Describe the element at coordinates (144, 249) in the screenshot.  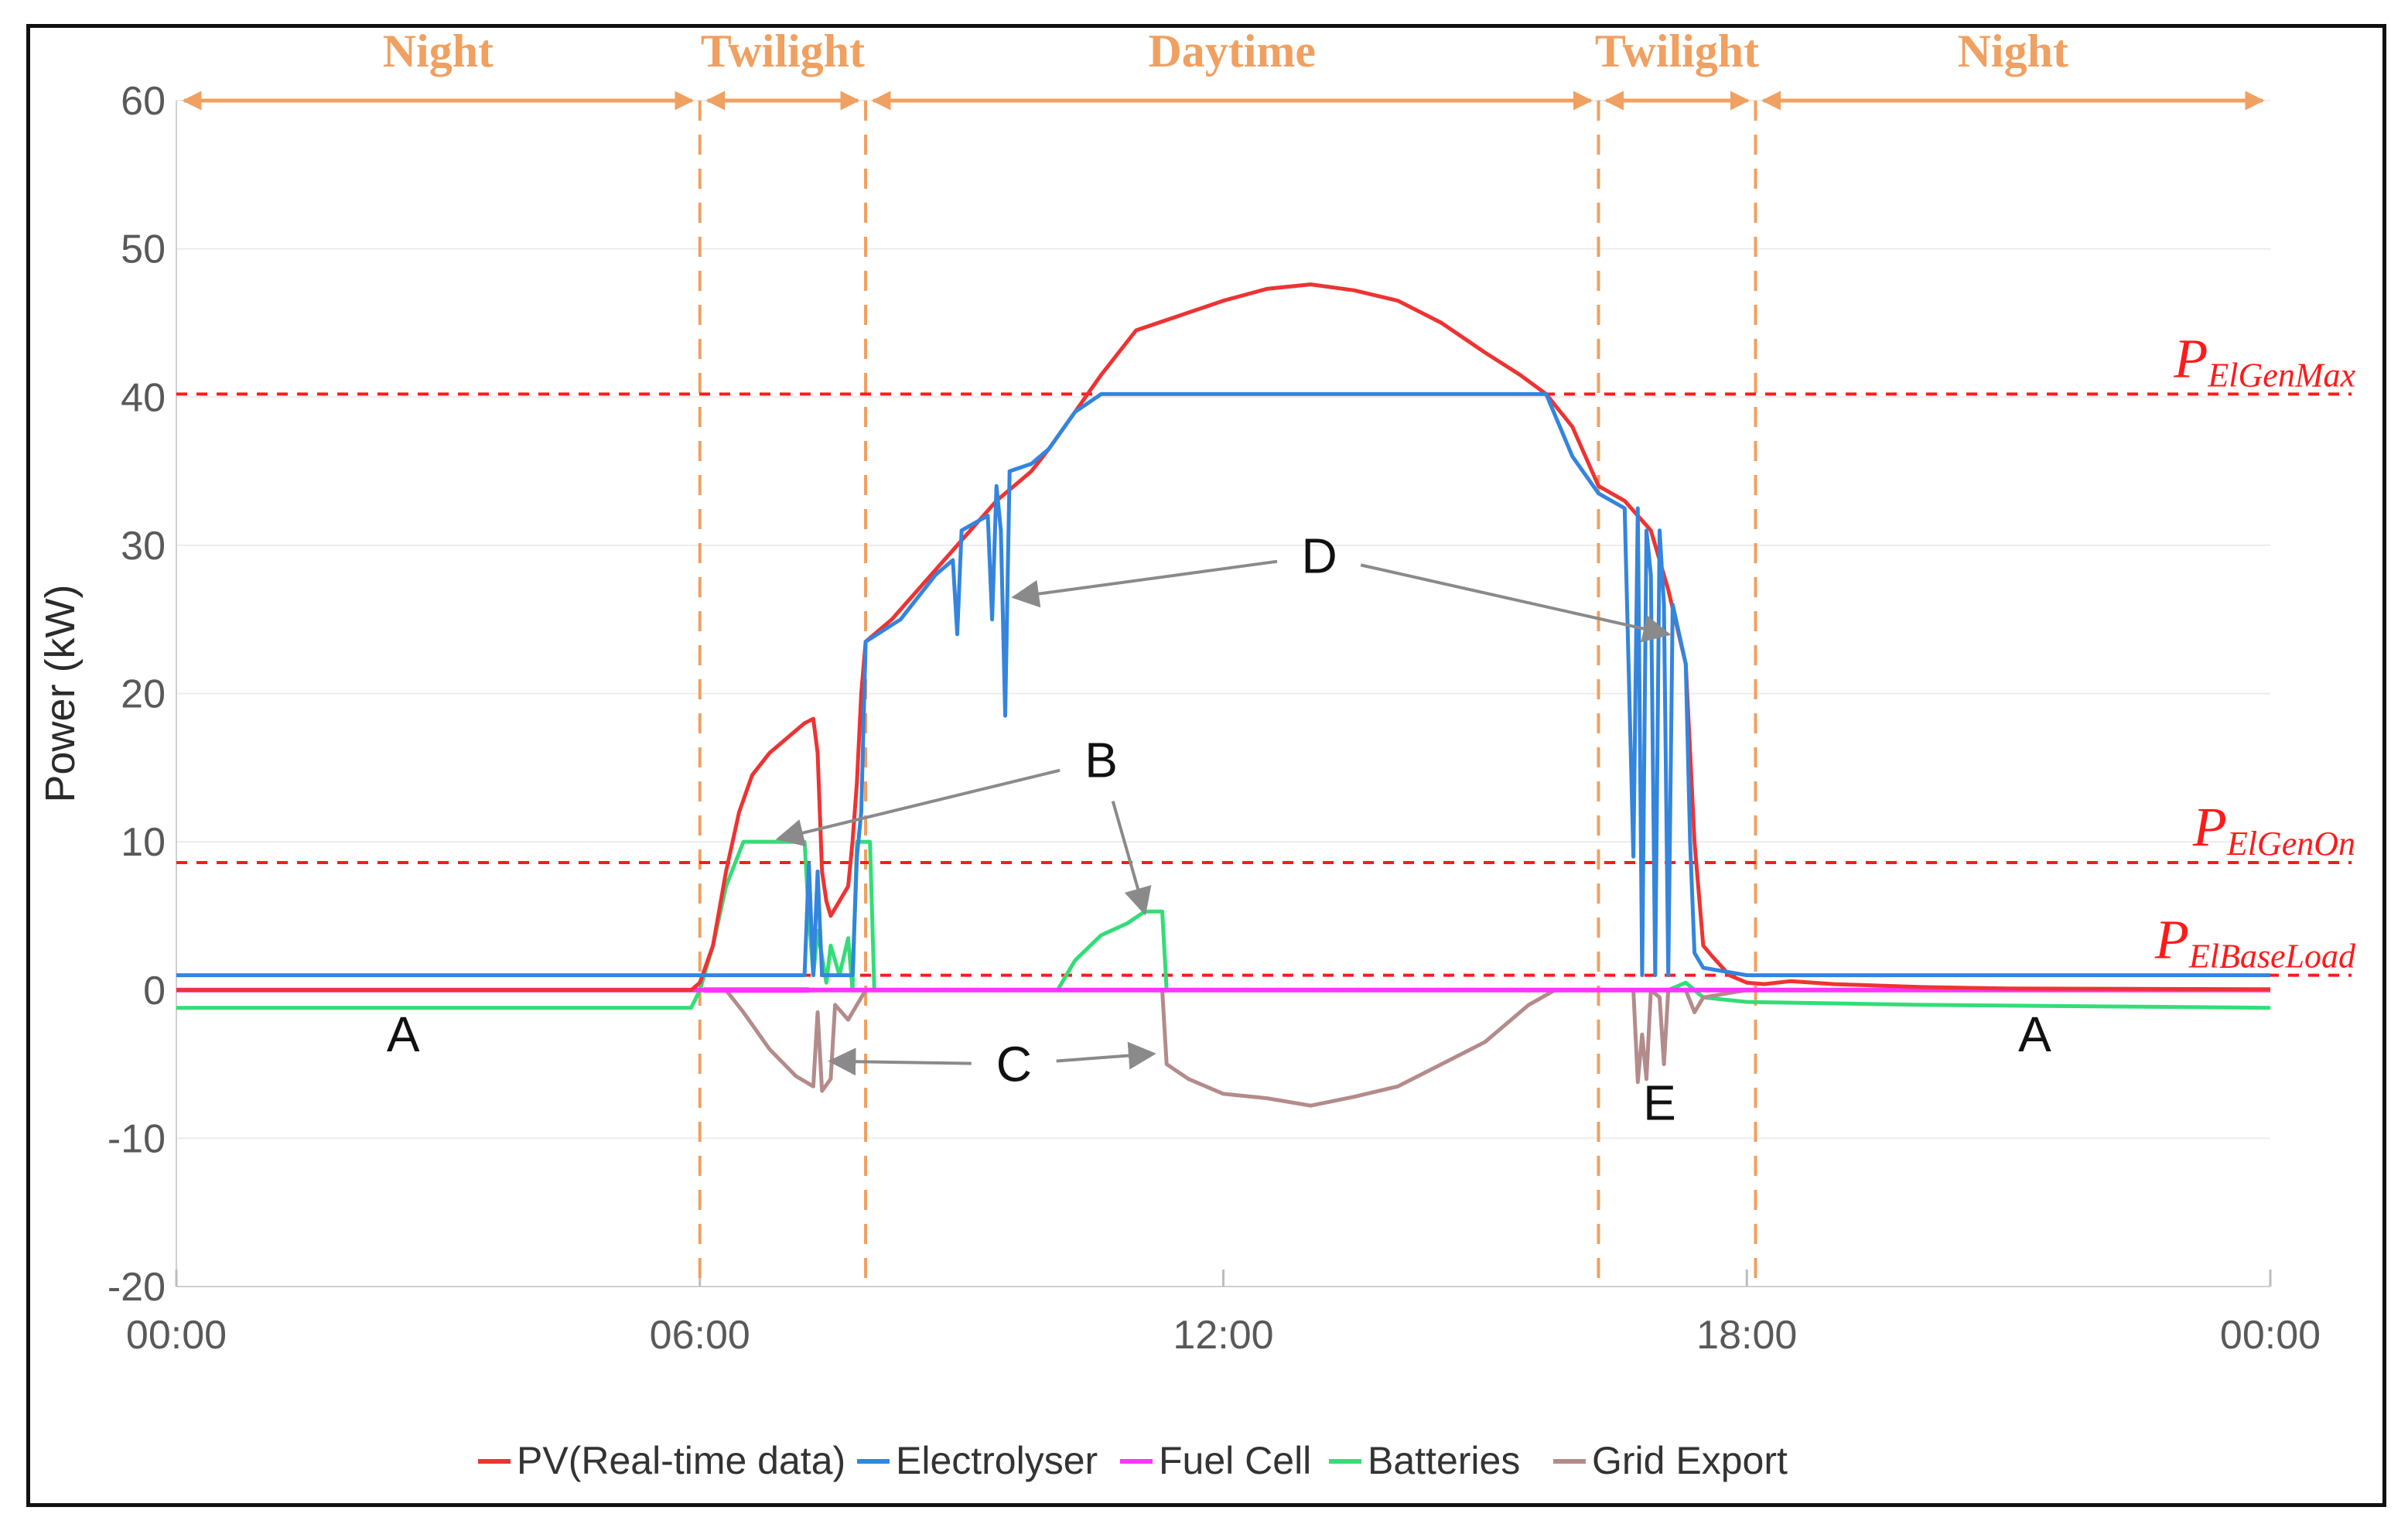
I see `y-tick-label: 50` at that location.